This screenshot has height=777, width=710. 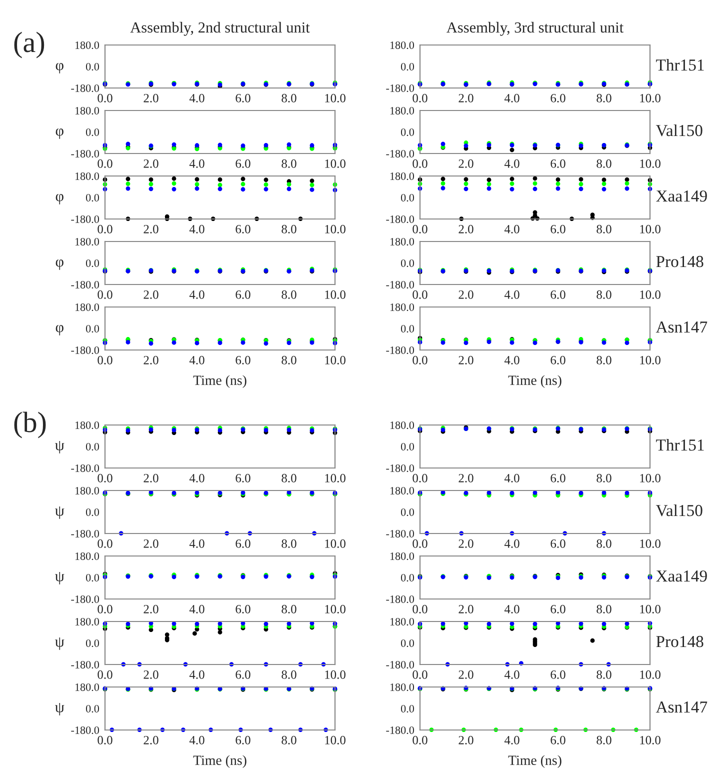 I want to click on text: (a), so click(x=29, y=45).